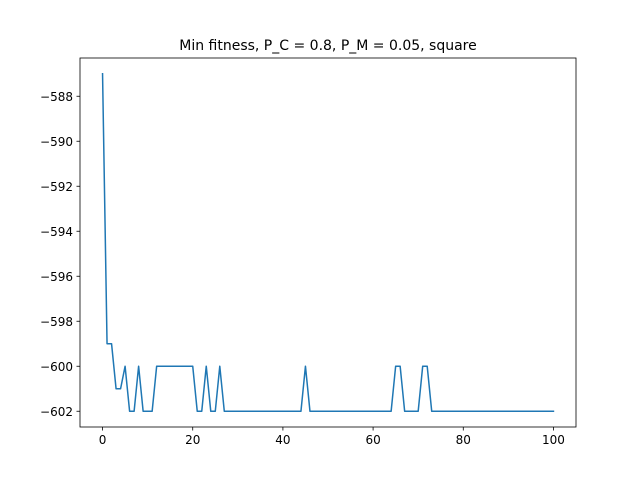 The width and height of the screenshot is (640, 480). I want to click on x-tick-label: 40, so click(282, 440).